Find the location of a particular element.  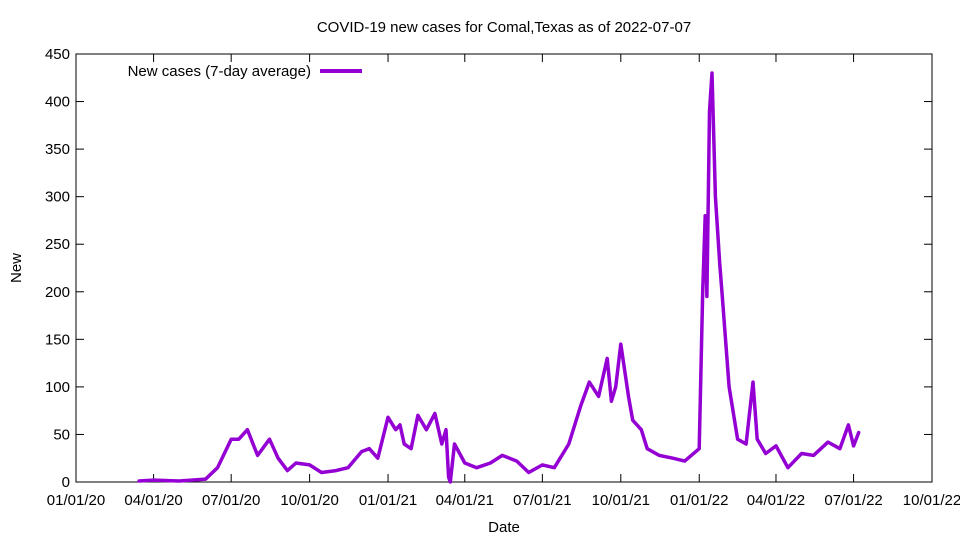

x-axis-label: Date is located at coordinates (504, 527).